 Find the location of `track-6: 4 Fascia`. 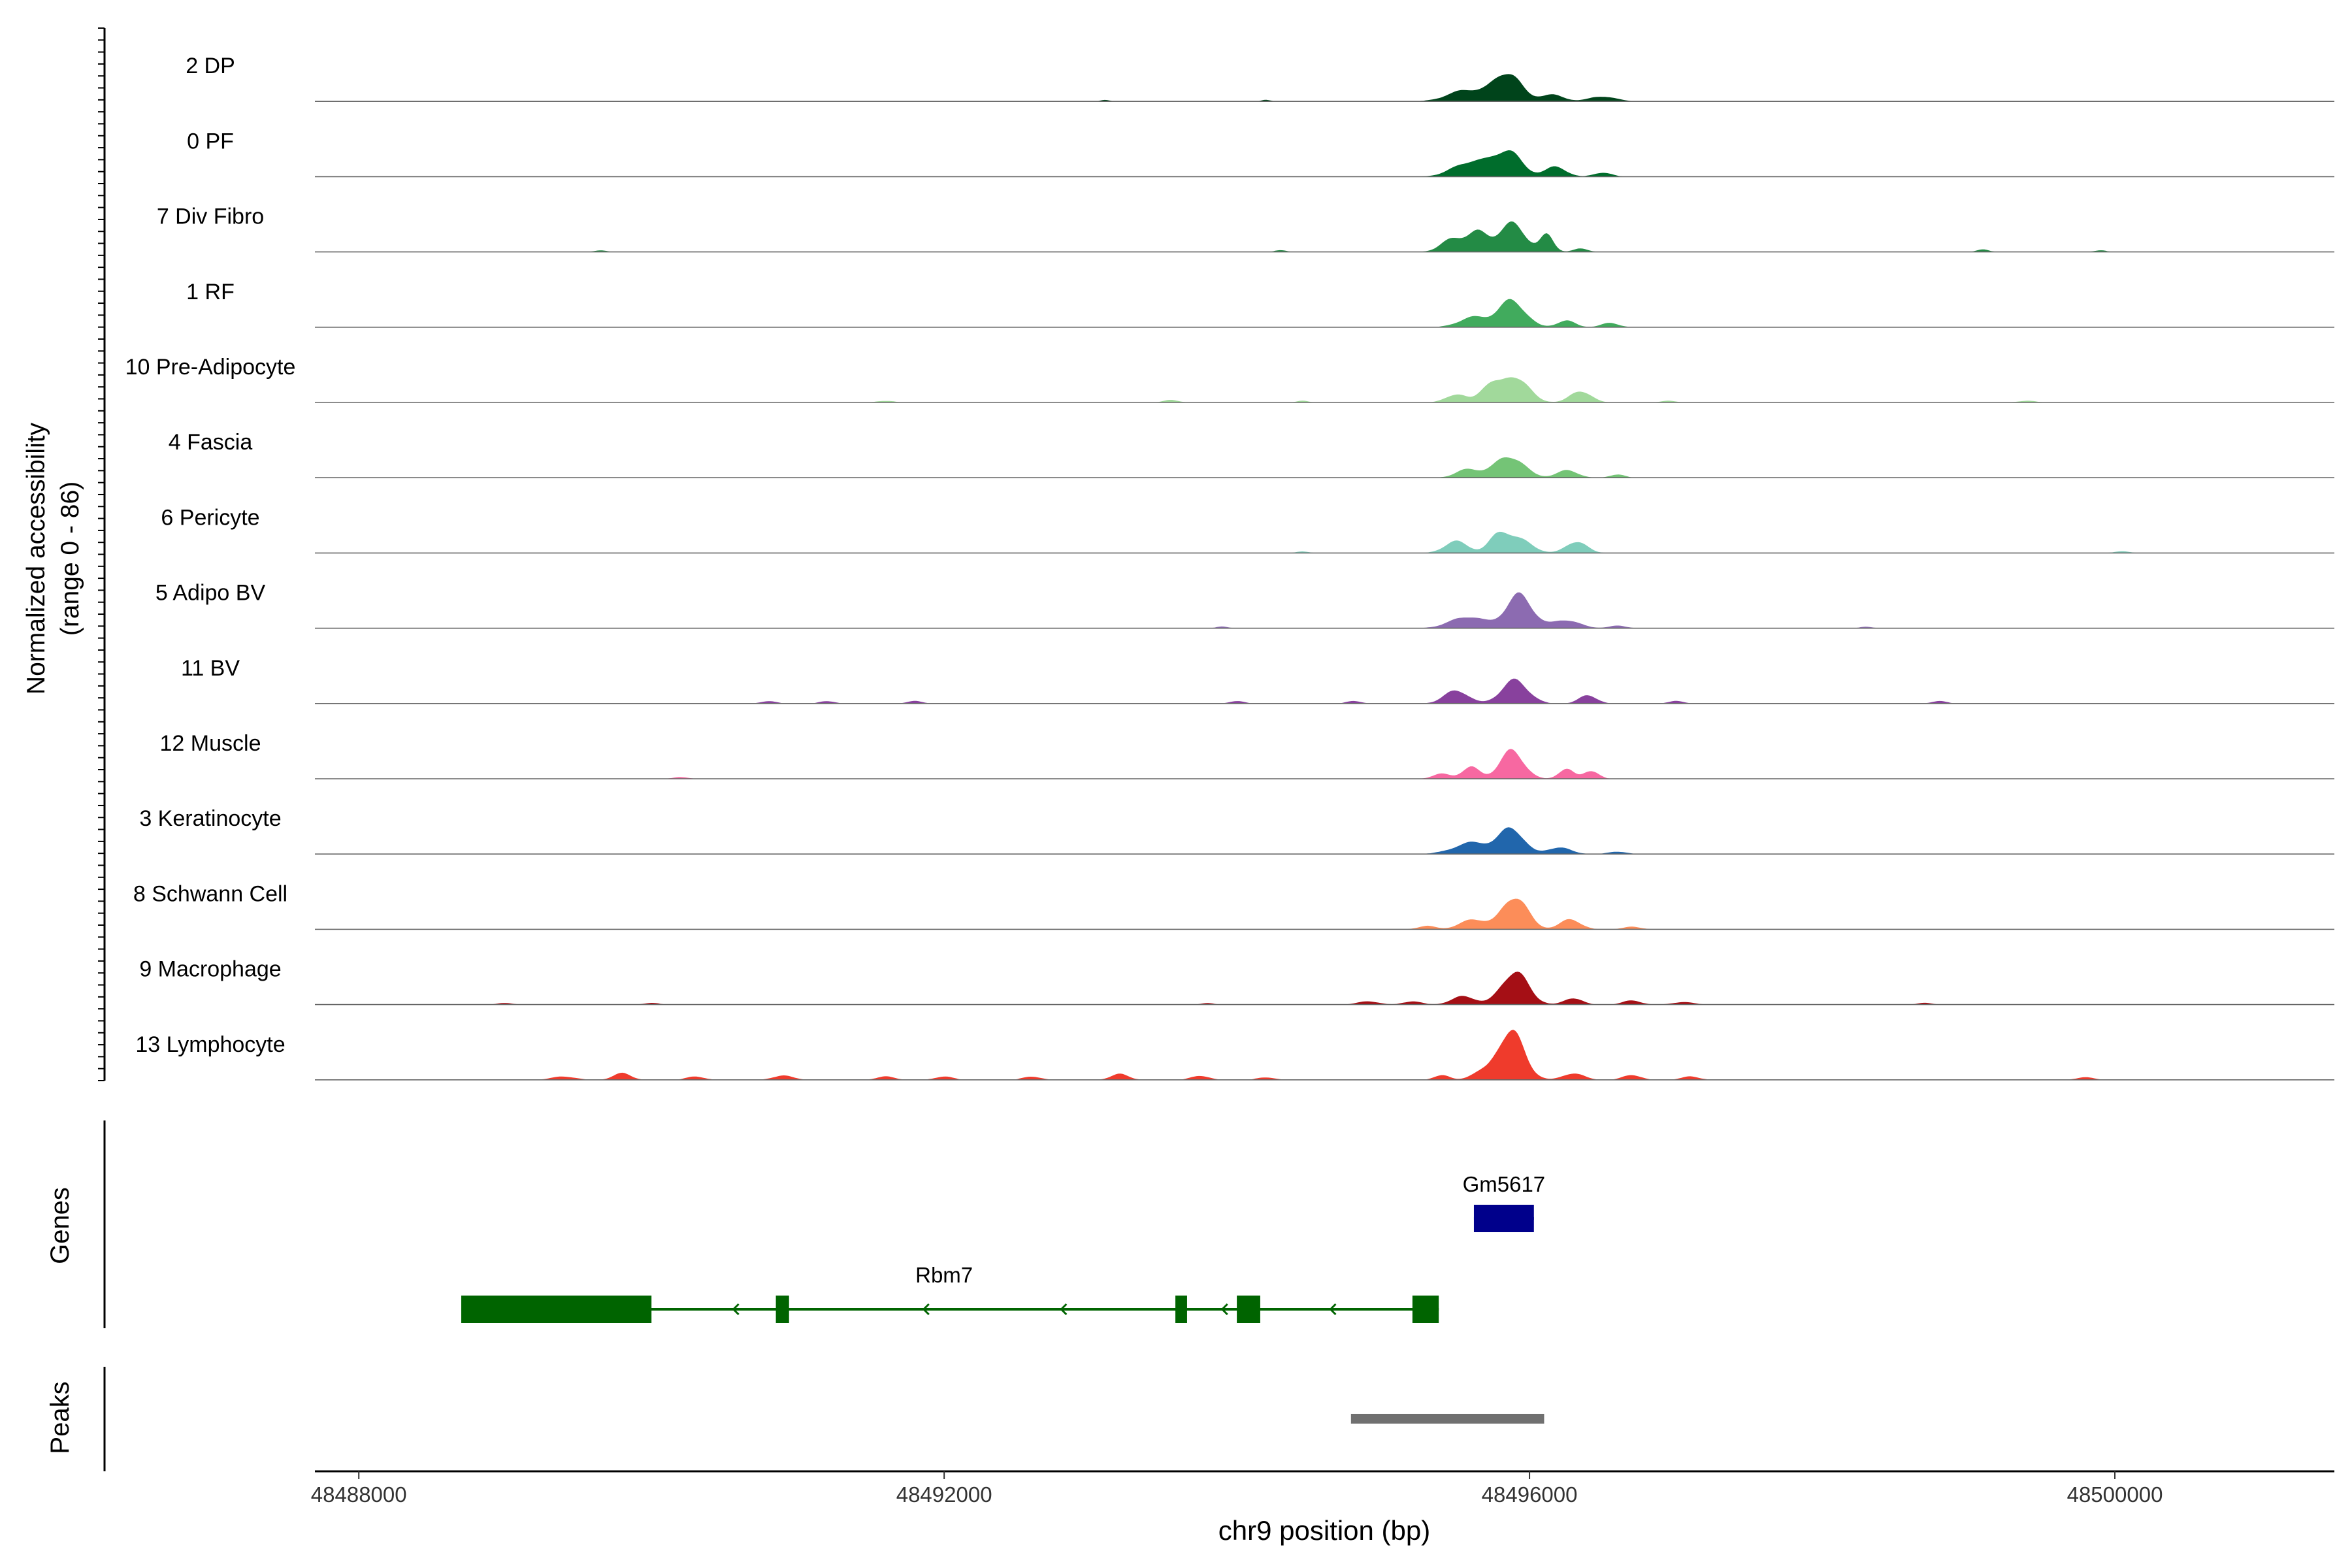

track-6: 4 Fascia is located at coordinates (1251, 454).